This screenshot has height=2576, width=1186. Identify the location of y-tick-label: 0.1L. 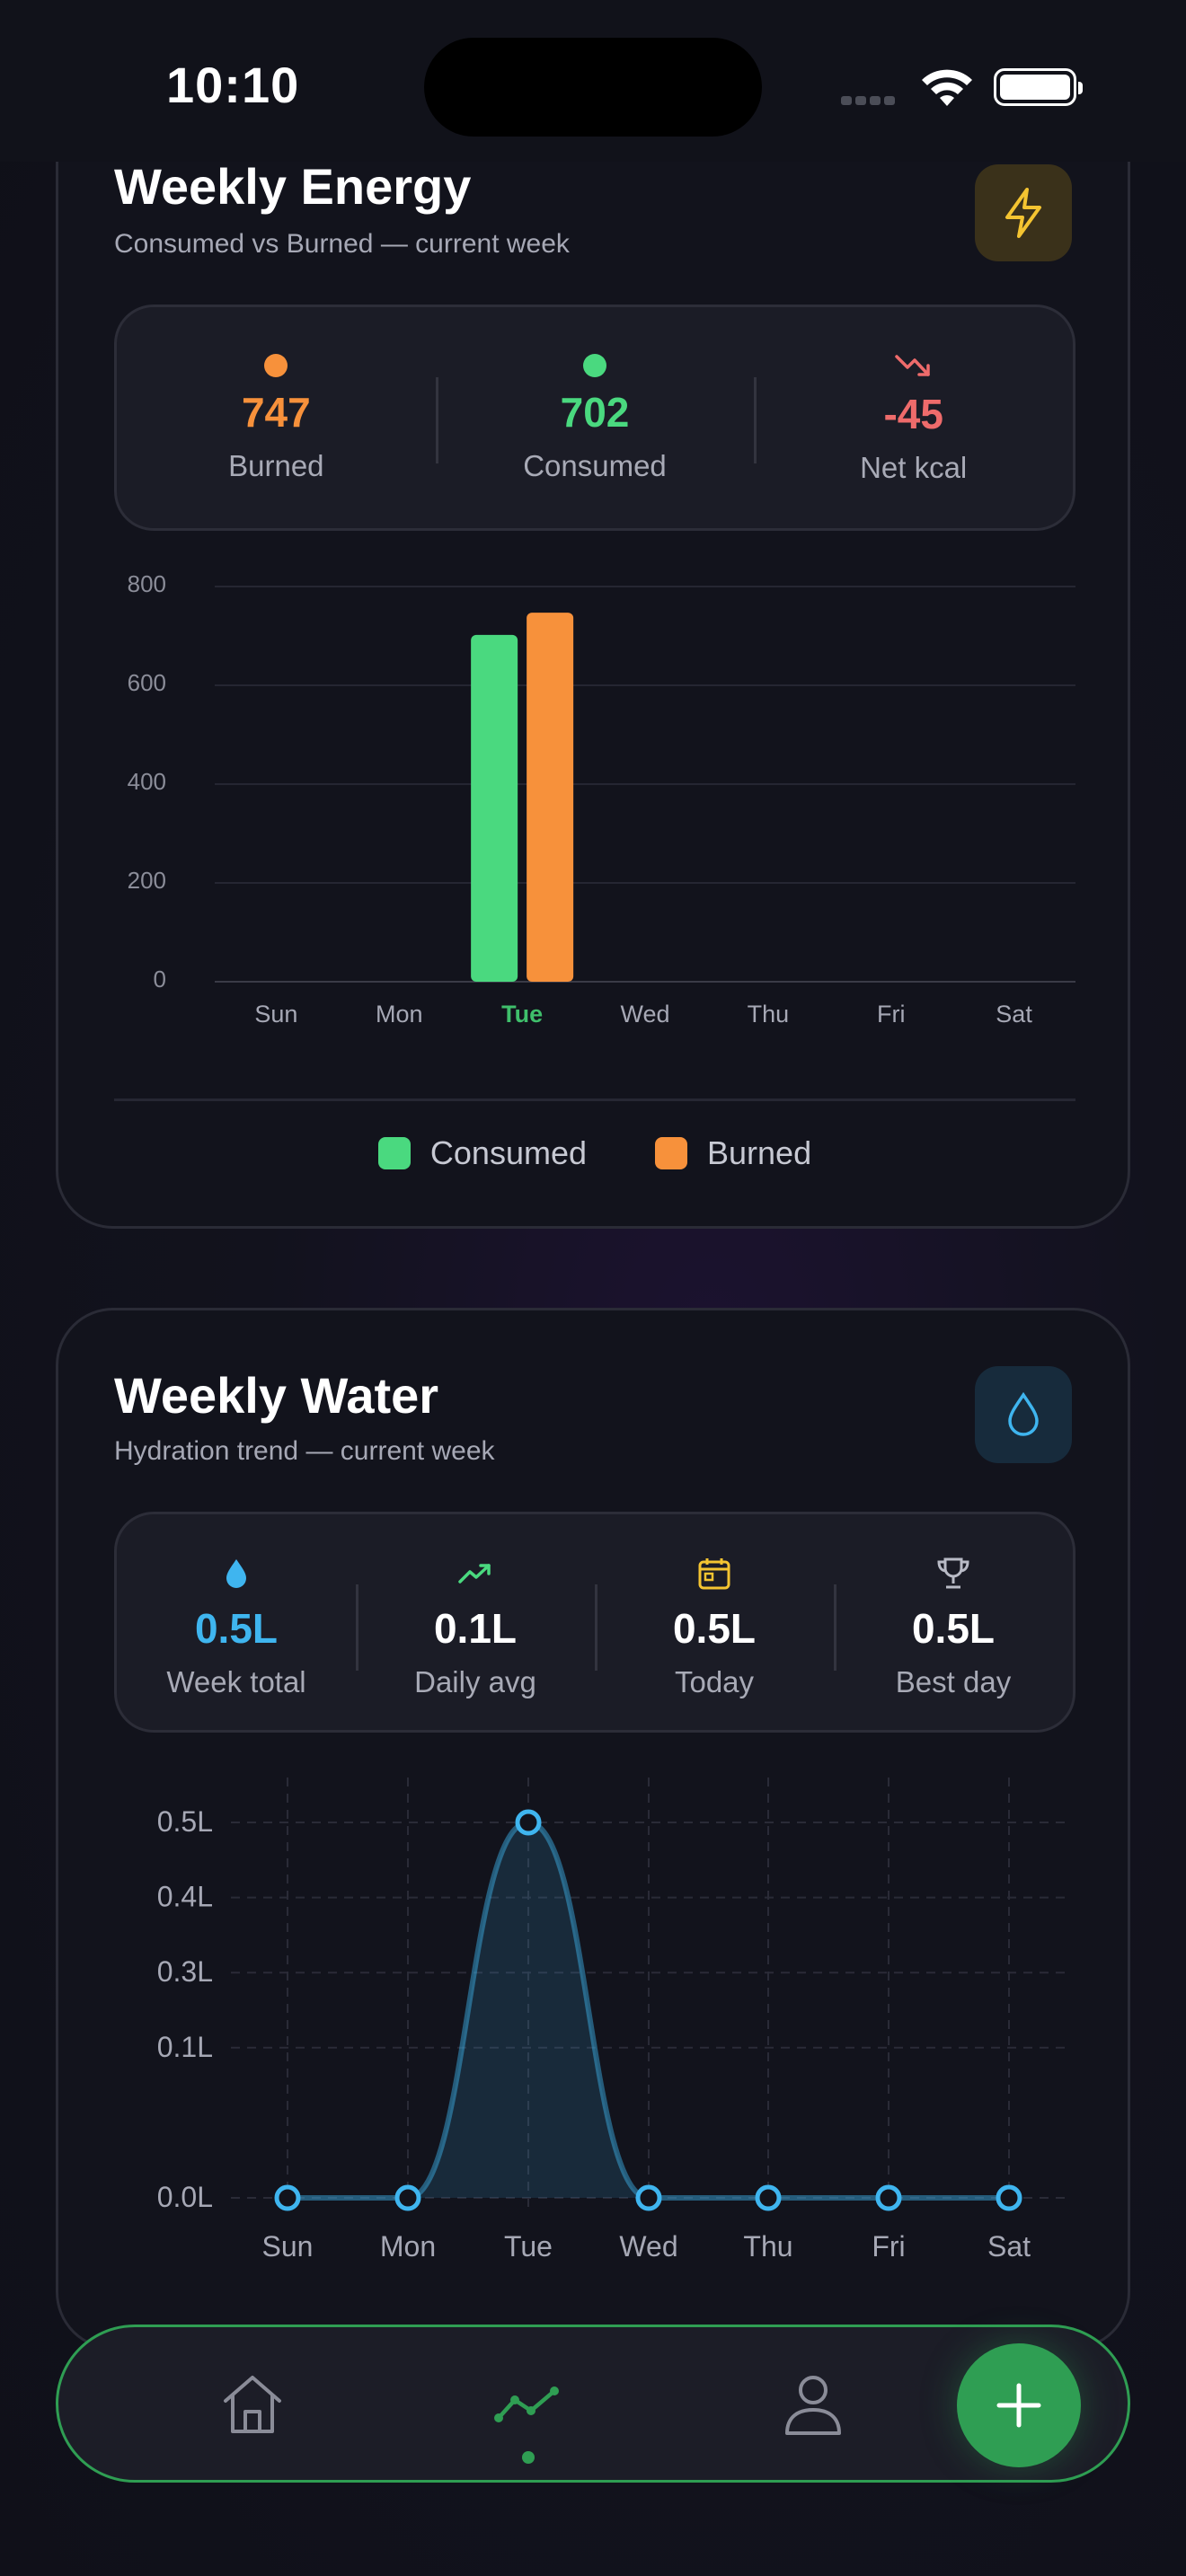
(185, 2047).